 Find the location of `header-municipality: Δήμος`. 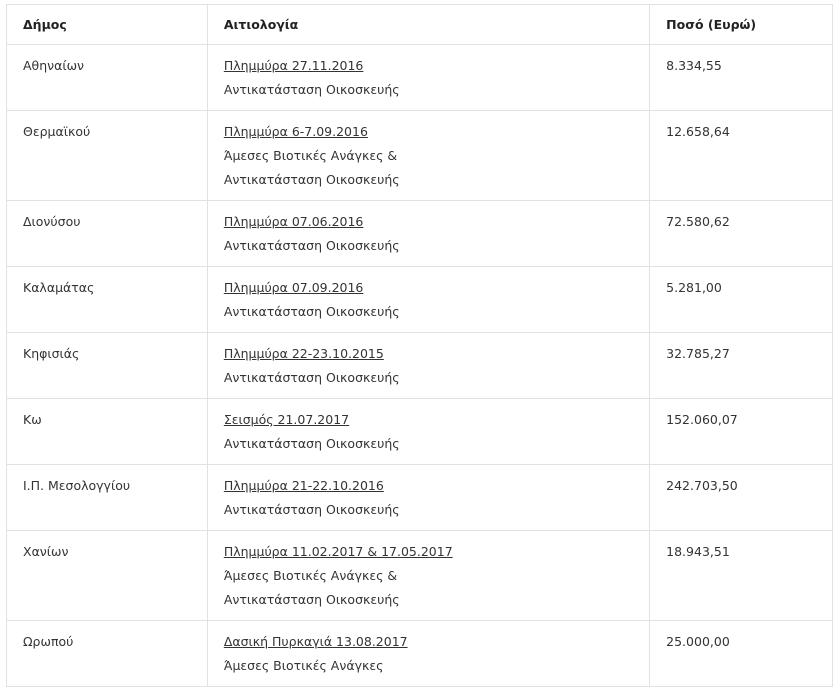

header-municipality: Δήμος is located at coordinates (107, 24).